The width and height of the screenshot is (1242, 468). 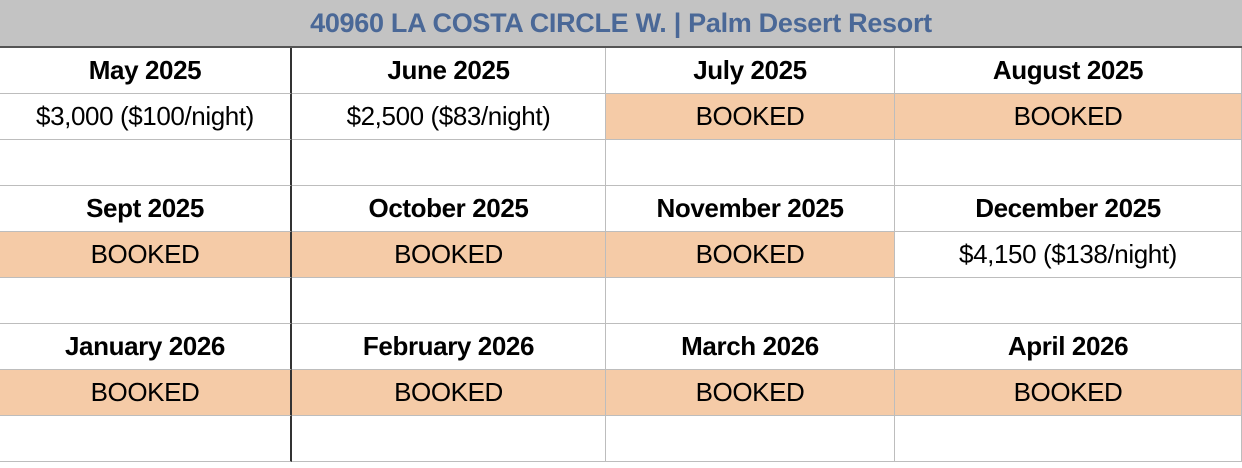 What do you see at coordinates (1068, 347) in the screenshot?
I see `month-header-cell: April 2026` at bounding box center [1068, 347].